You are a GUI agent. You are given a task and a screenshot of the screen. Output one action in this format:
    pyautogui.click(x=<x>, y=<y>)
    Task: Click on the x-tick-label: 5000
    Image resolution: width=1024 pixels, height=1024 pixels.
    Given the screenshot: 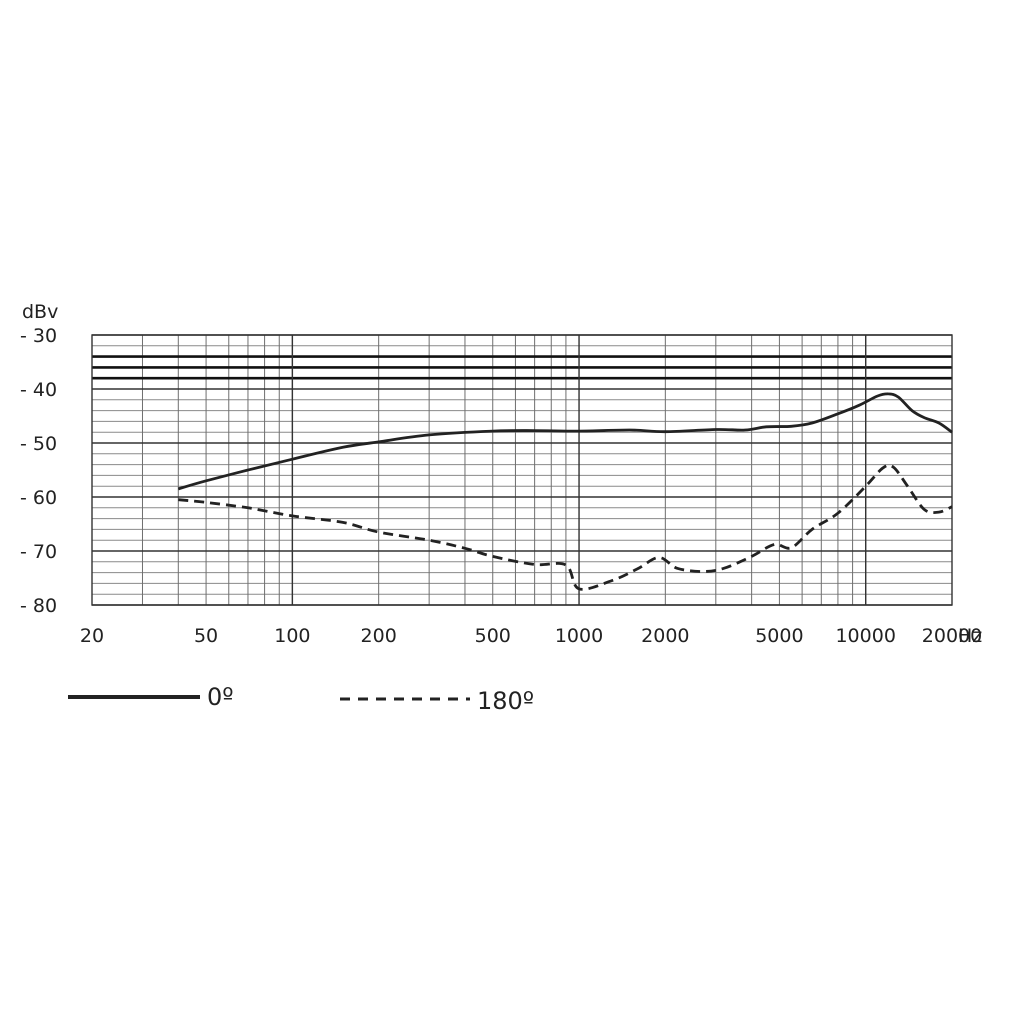 What is the action you would take?
    pyautogui.click(x=779, y=636)
    